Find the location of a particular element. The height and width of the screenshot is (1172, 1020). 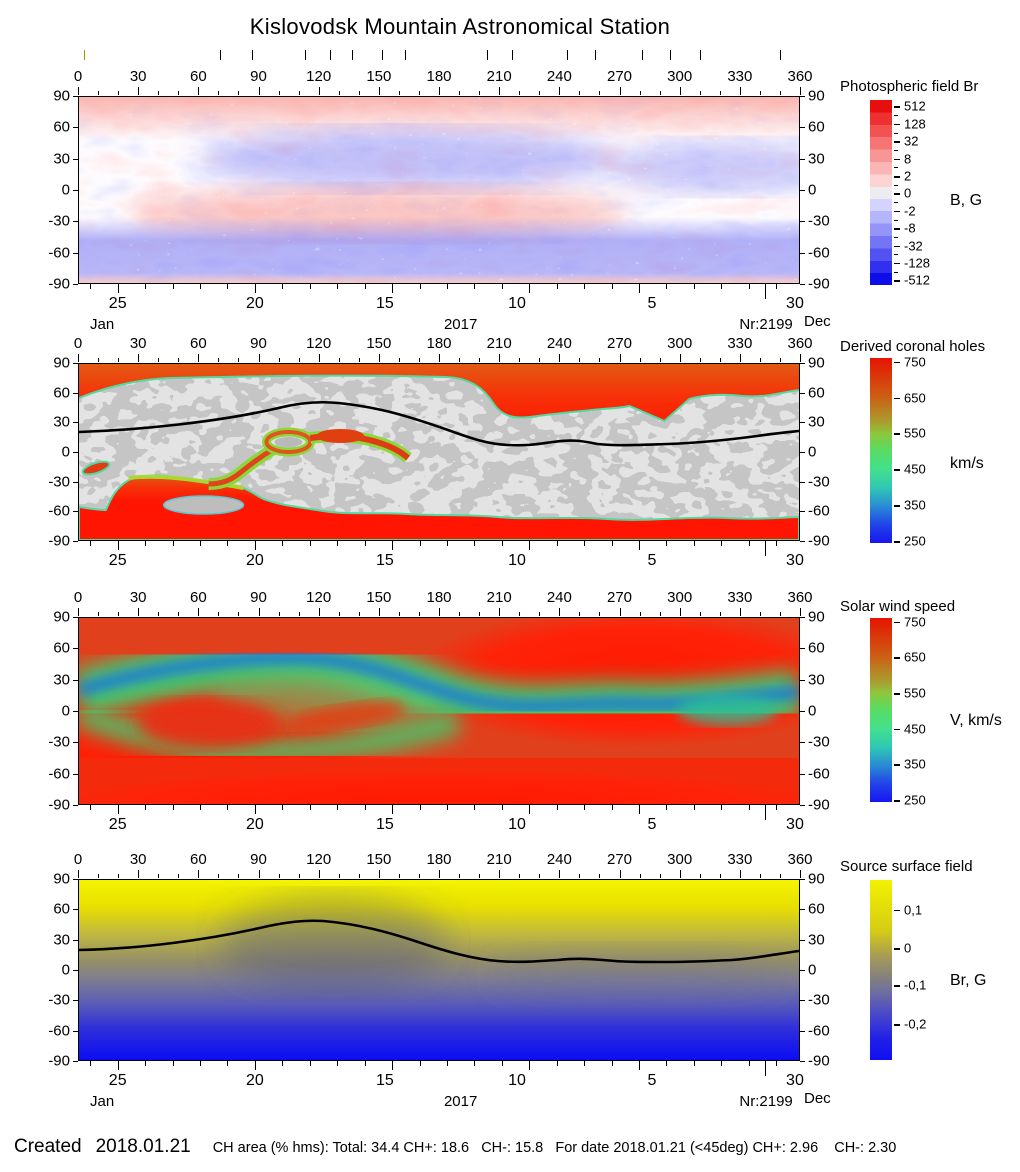

colorbar-title: Solar wind speed is located at coordinates (898, 606).